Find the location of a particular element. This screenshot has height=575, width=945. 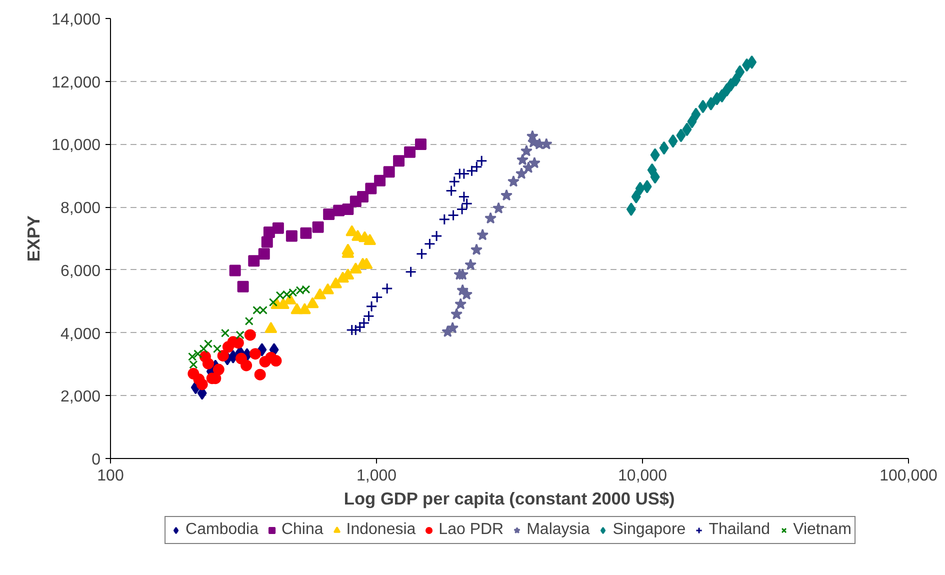

legend-label: Indonesia is located at coordinates (381, 530).